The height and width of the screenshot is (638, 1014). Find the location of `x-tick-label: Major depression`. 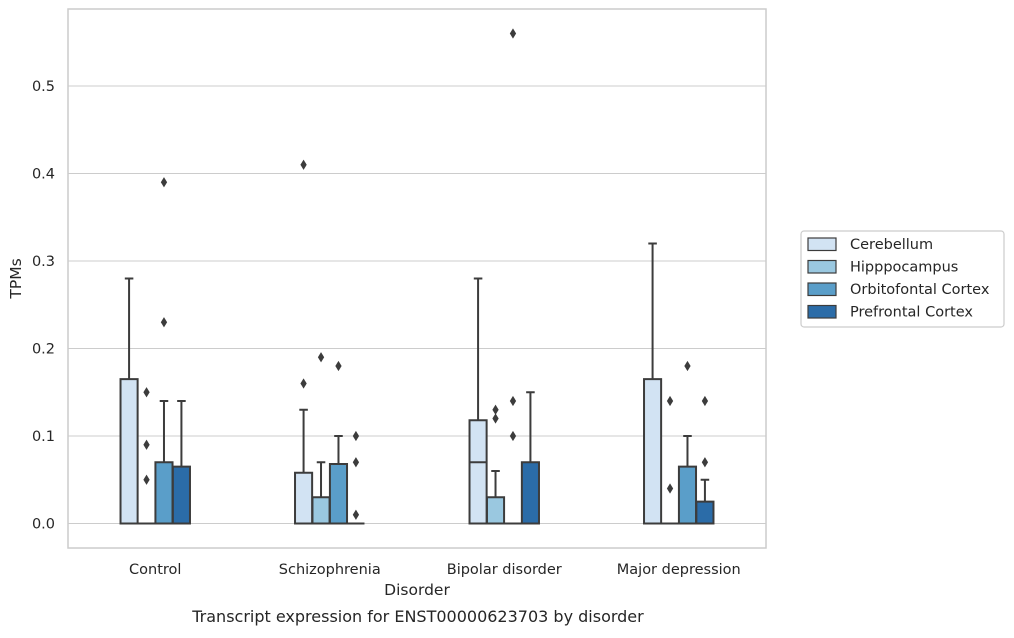

x-tick-label: Major depression is located at coordinates (679, 570).